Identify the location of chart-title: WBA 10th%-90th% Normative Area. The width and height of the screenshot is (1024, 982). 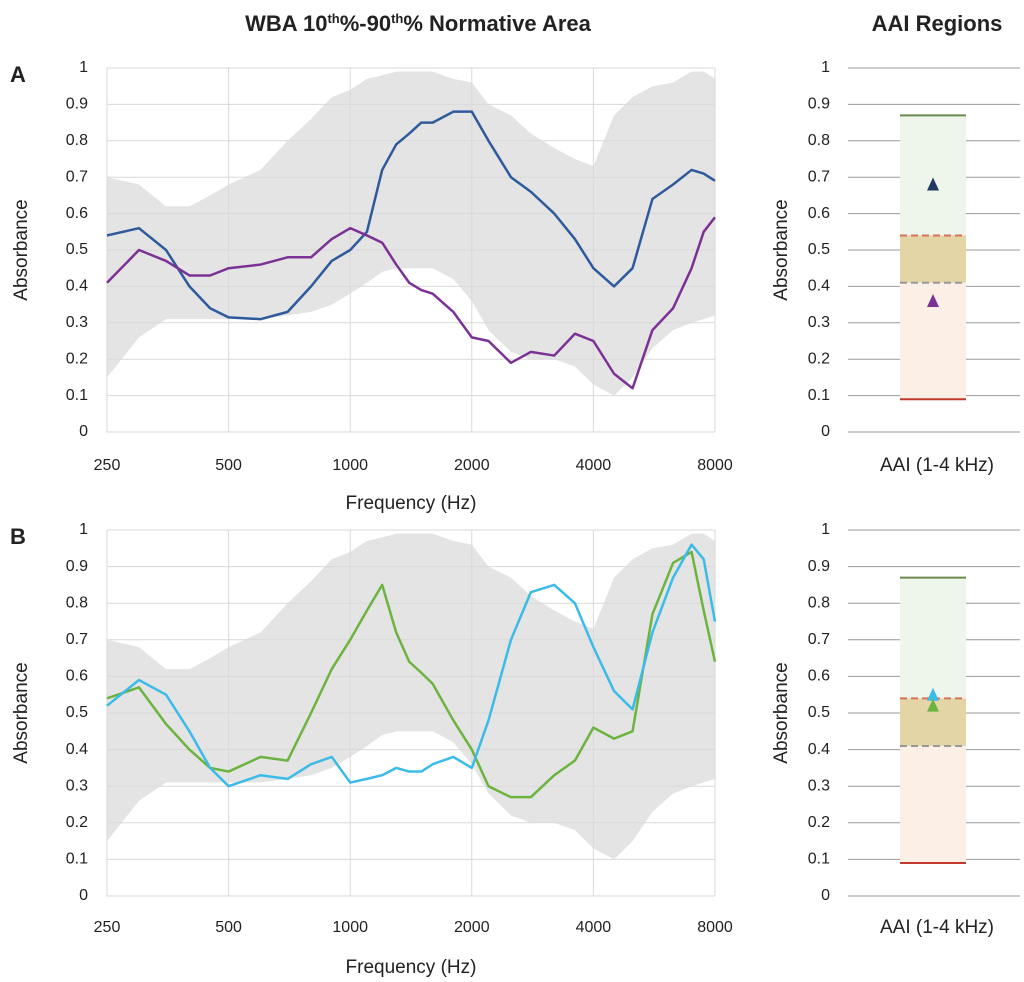
(418, 23).